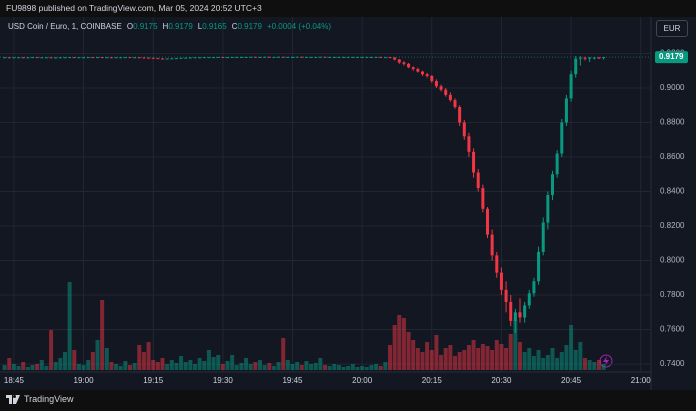  What do you see at coordinates (292, 380) in the screenshot?
I see `x-tick-label: 19:45` at bounding box center [292, 380].